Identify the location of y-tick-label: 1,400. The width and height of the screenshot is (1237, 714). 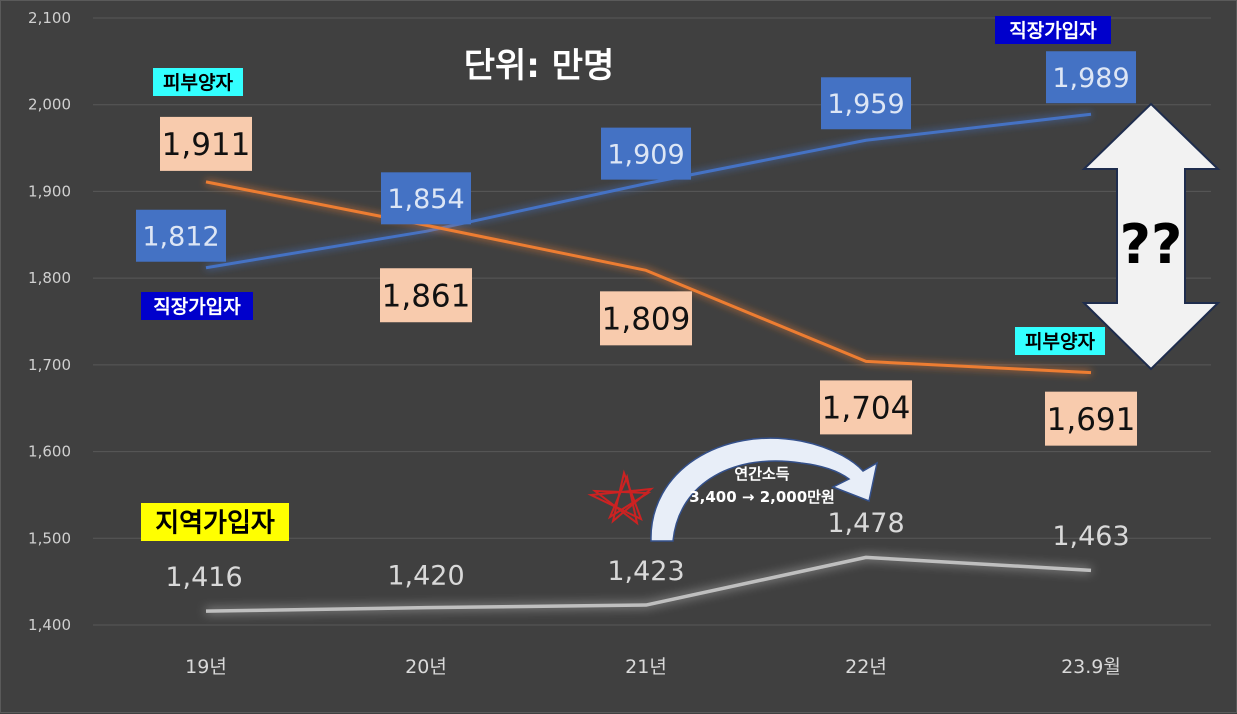
(49, 625).